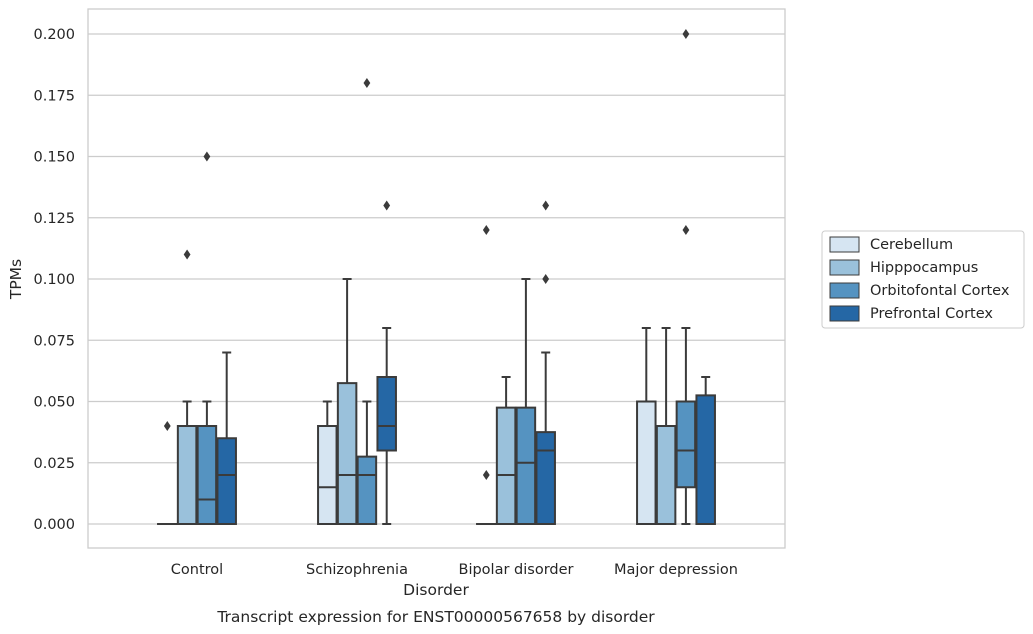  Describe the element at coordinates (16, 279) in the screenshot. I see `y-axis-label: TPMs` at that location.